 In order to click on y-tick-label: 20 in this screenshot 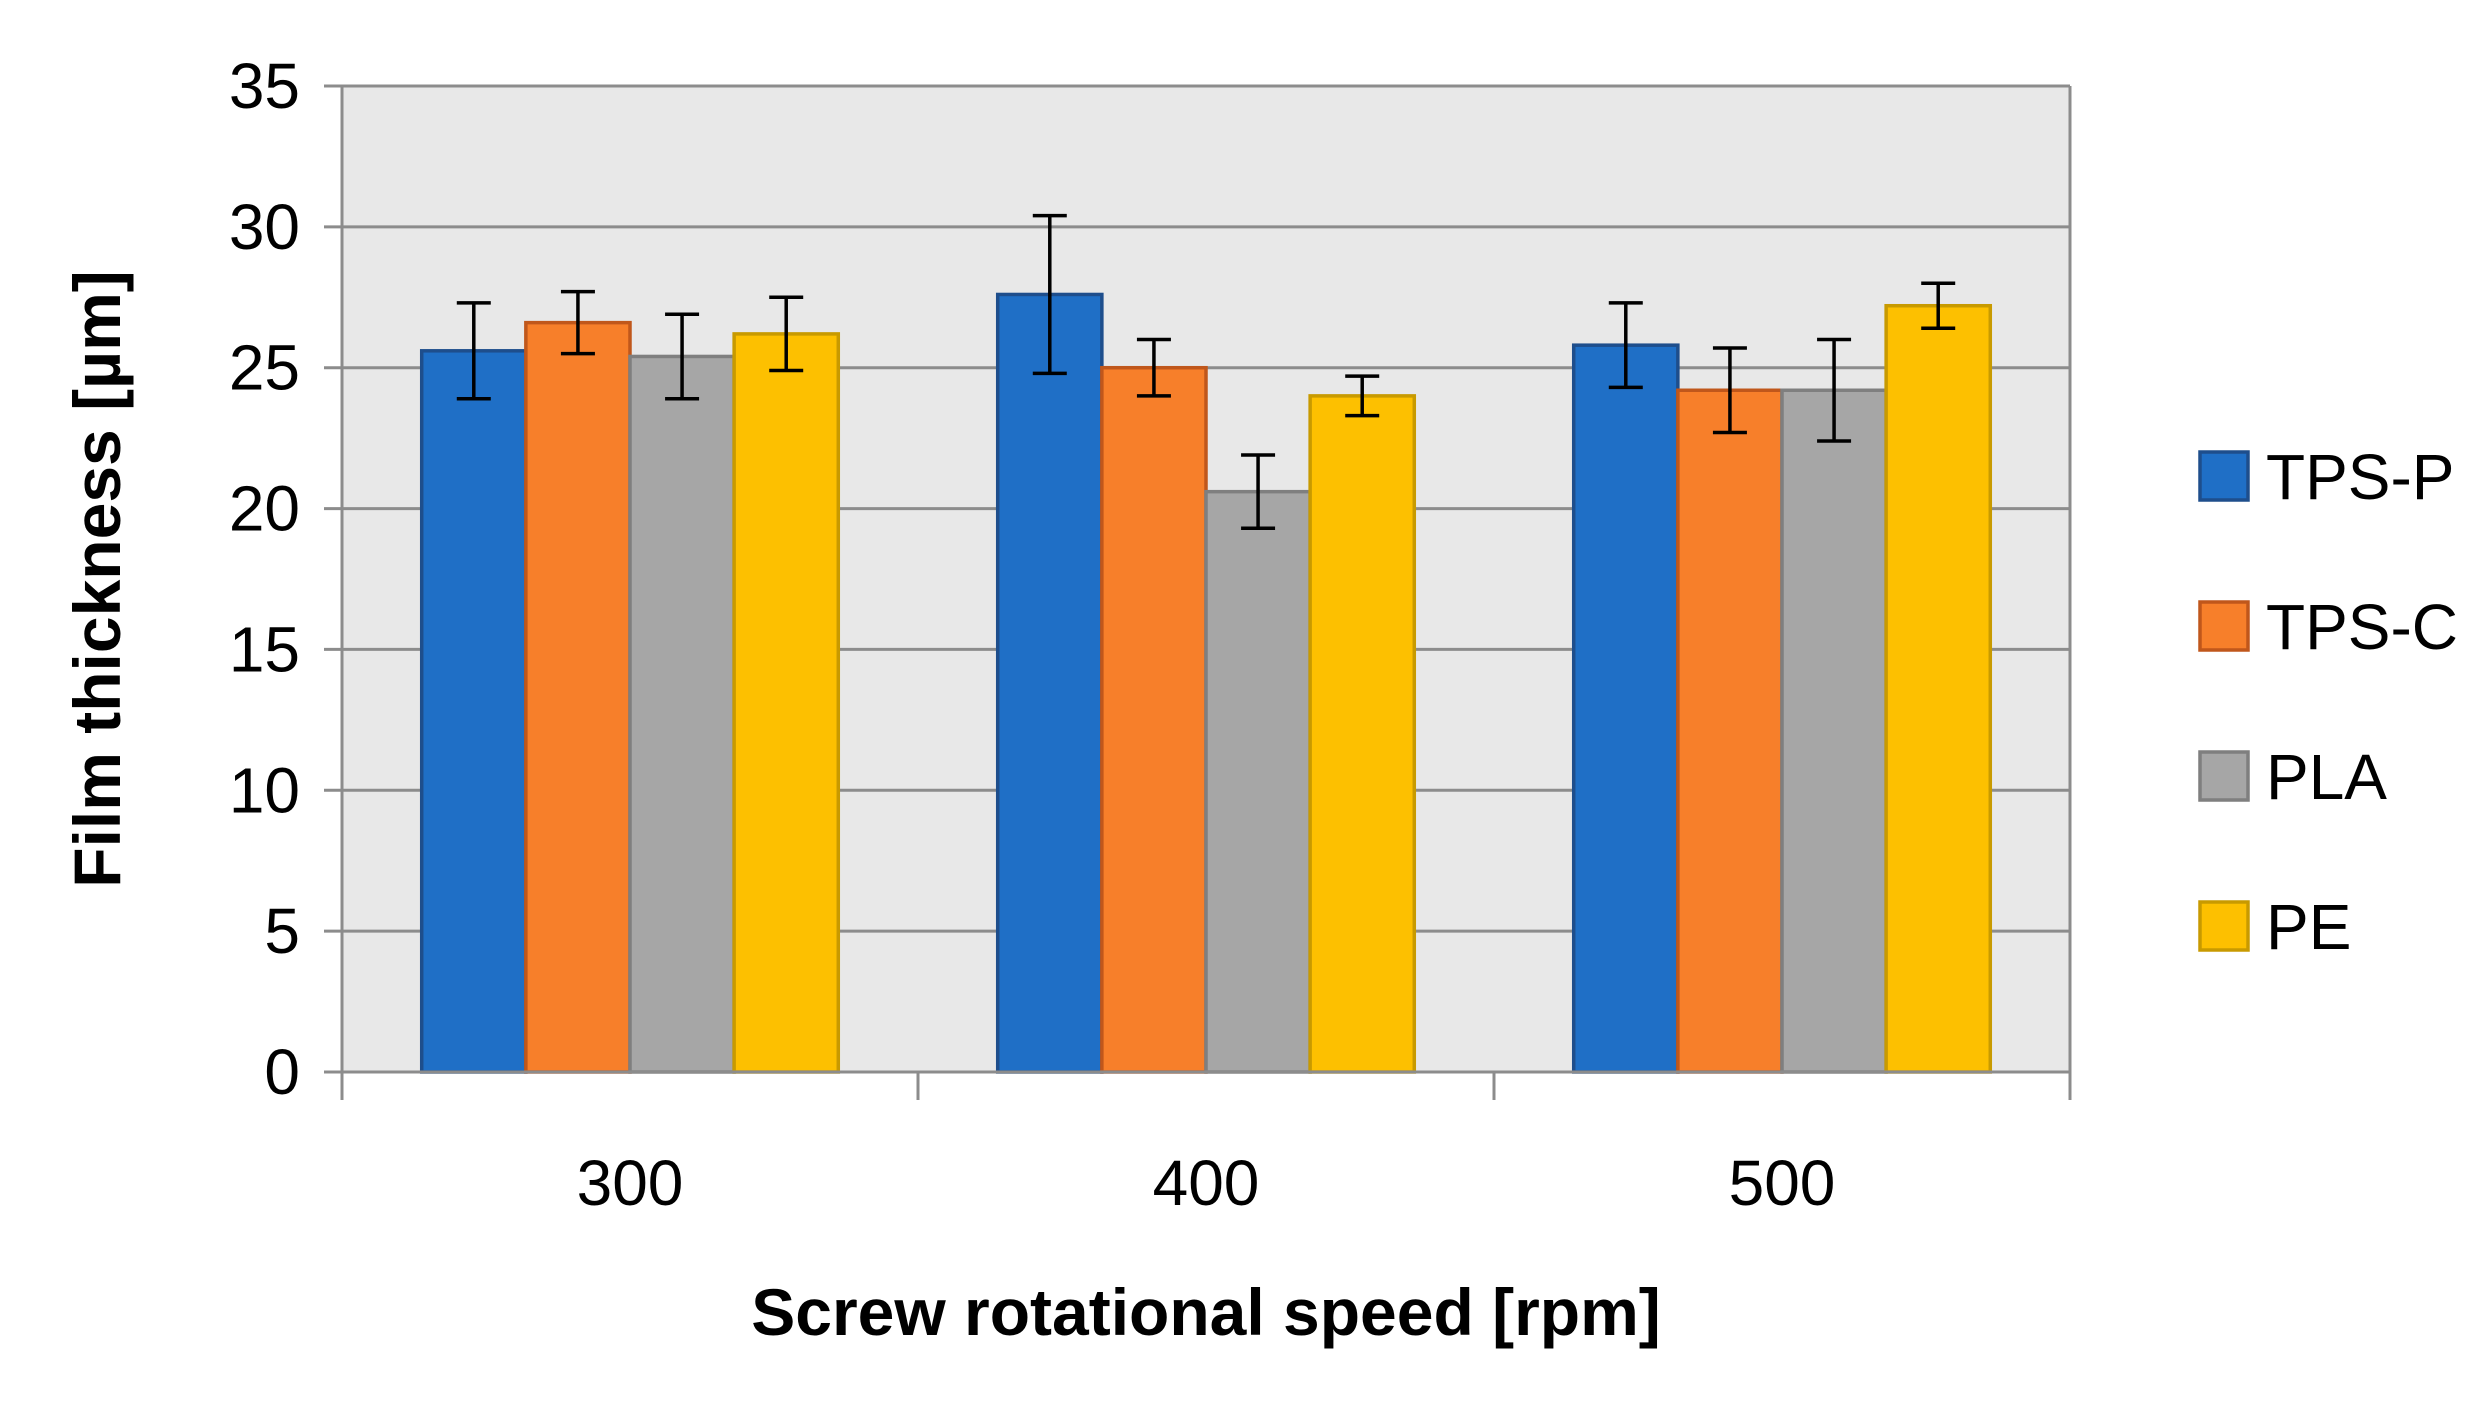, I will do `click(264, 509)`.